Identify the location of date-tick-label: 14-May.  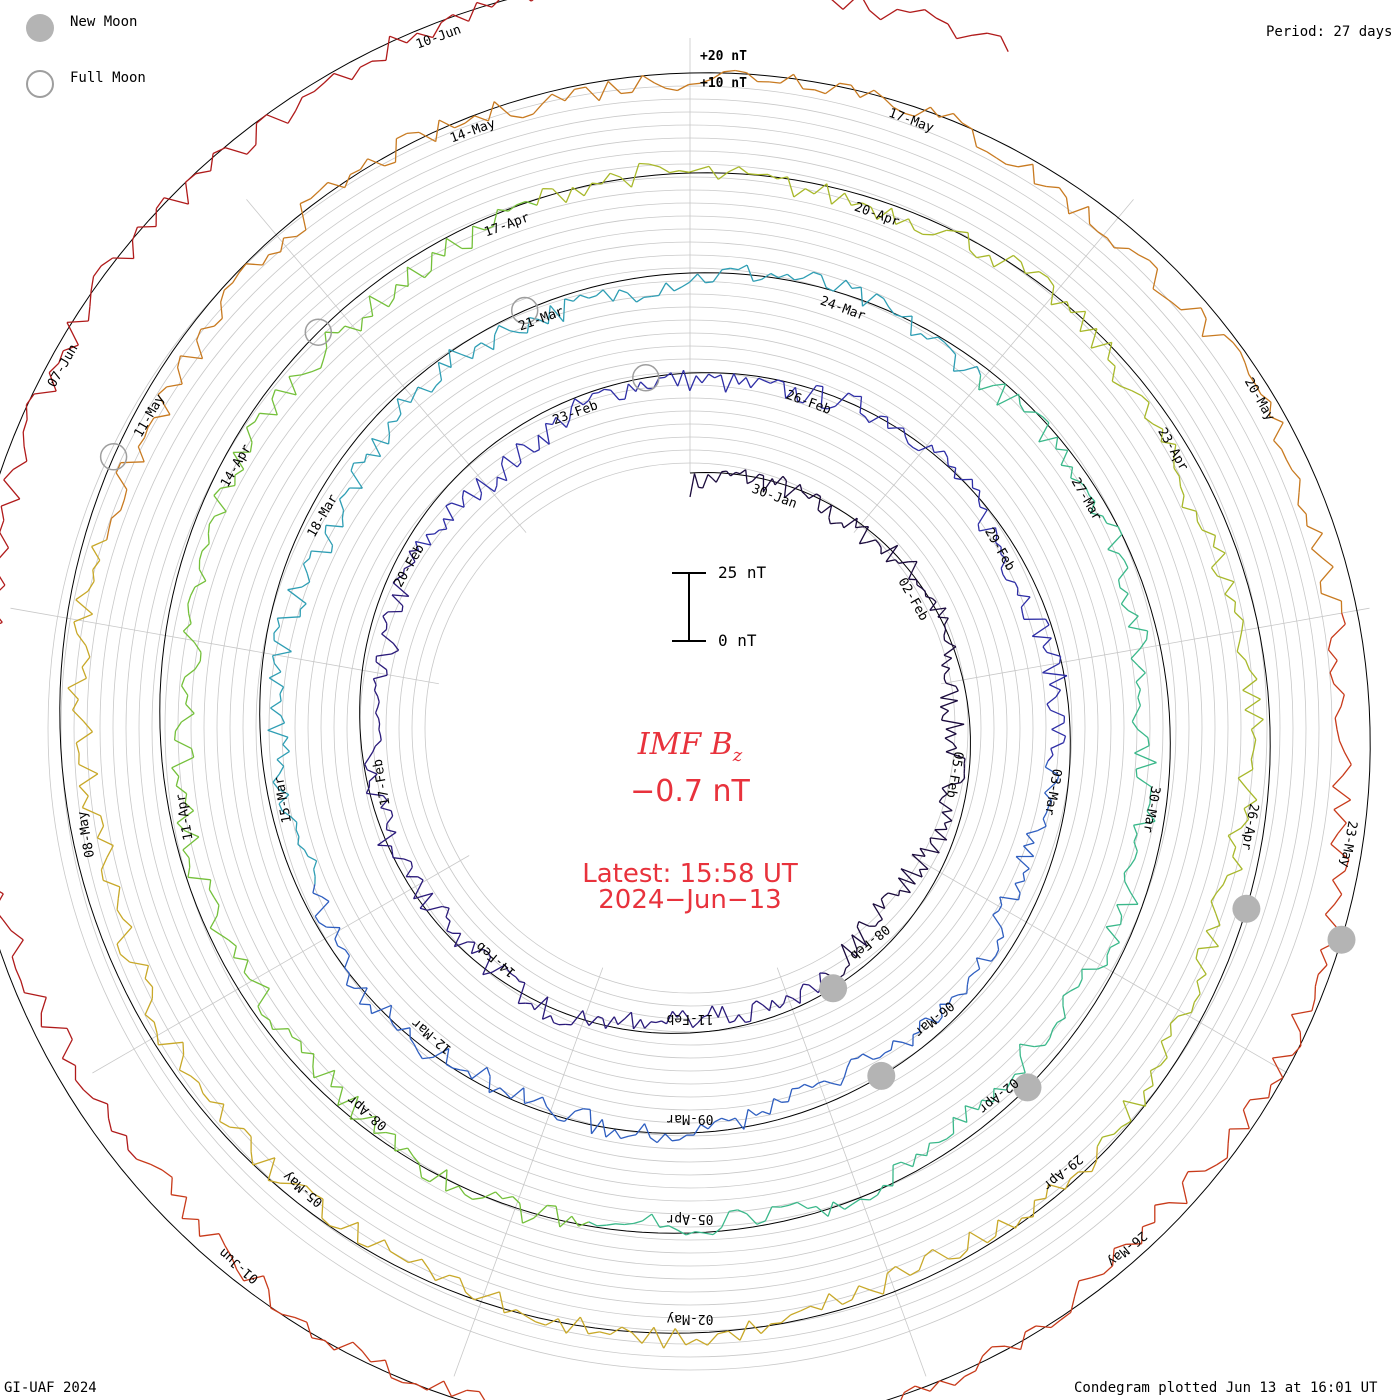
(472, 131).